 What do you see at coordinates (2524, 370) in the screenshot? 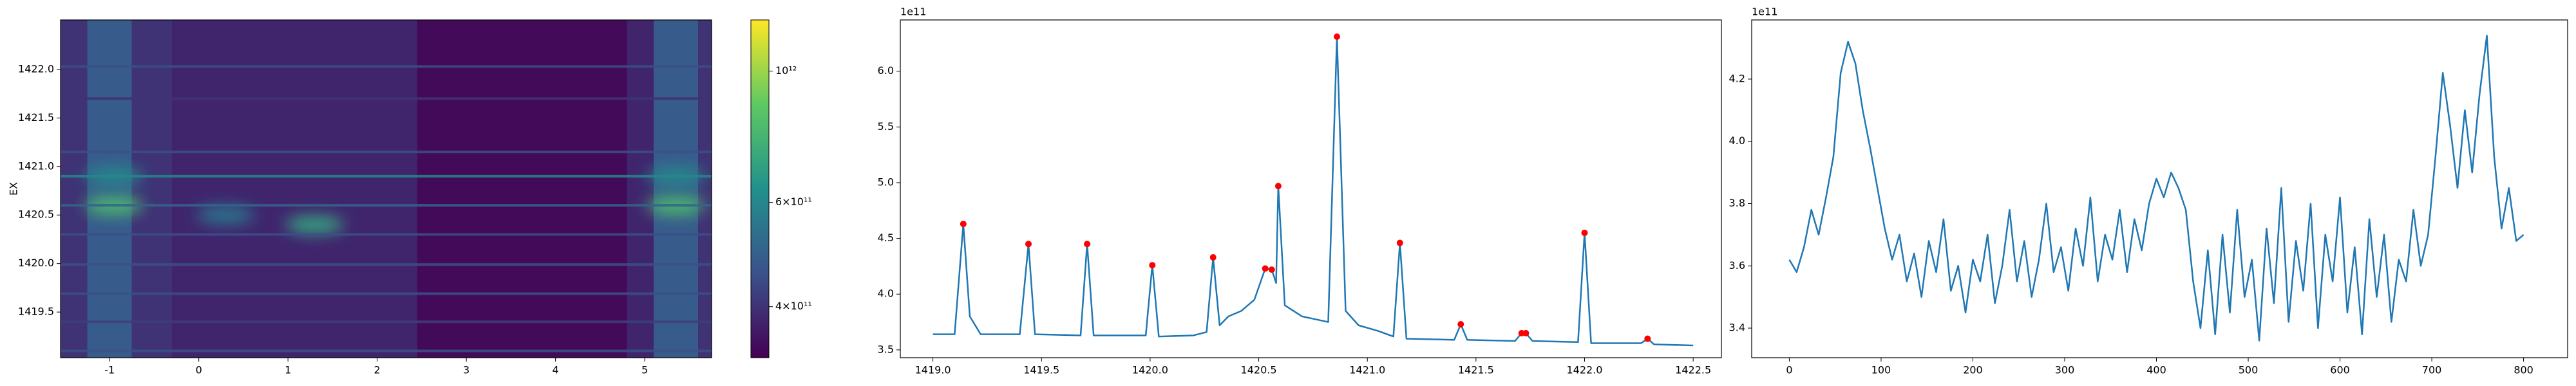
I see `x-tick-label: 800` at bounding box center [2524, 370].